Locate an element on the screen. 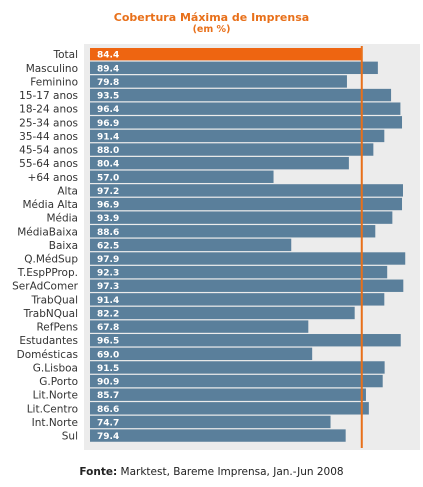  value-label: 88.0 is located at coordinates (108, 151).